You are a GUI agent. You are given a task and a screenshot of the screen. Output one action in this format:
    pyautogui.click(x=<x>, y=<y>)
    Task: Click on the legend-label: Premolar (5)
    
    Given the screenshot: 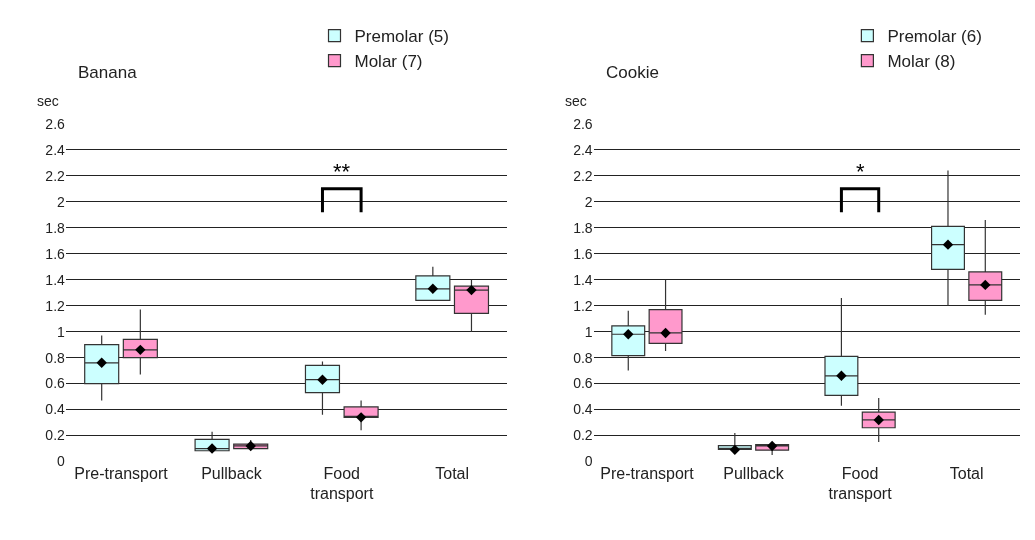 What is the action you would take?
    pyautogui.click(x=401, y=37)
    